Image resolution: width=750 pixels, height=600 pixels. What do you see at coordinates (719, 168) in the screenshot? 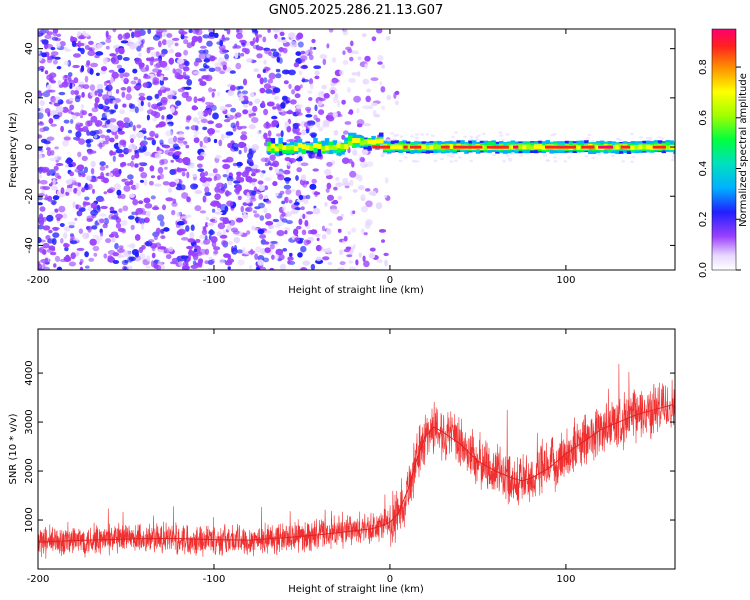
I see `colorbar-ticks: 0.0 0.2 0.4 0.6 0.8` at bounding box center [719, 168].